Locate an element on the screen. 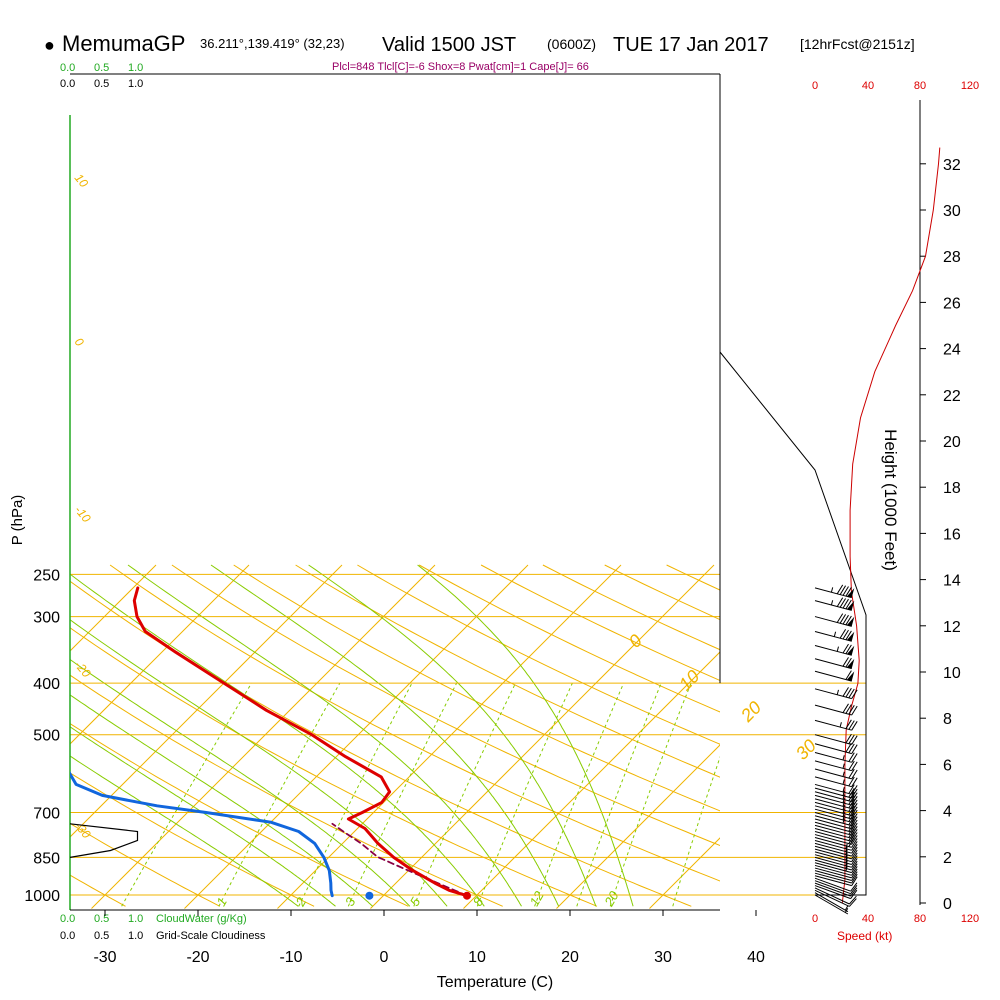 This screenshot has height=1000, width=1000. cl-bottom-2: 1.0 is located at coordinates (135, 936).